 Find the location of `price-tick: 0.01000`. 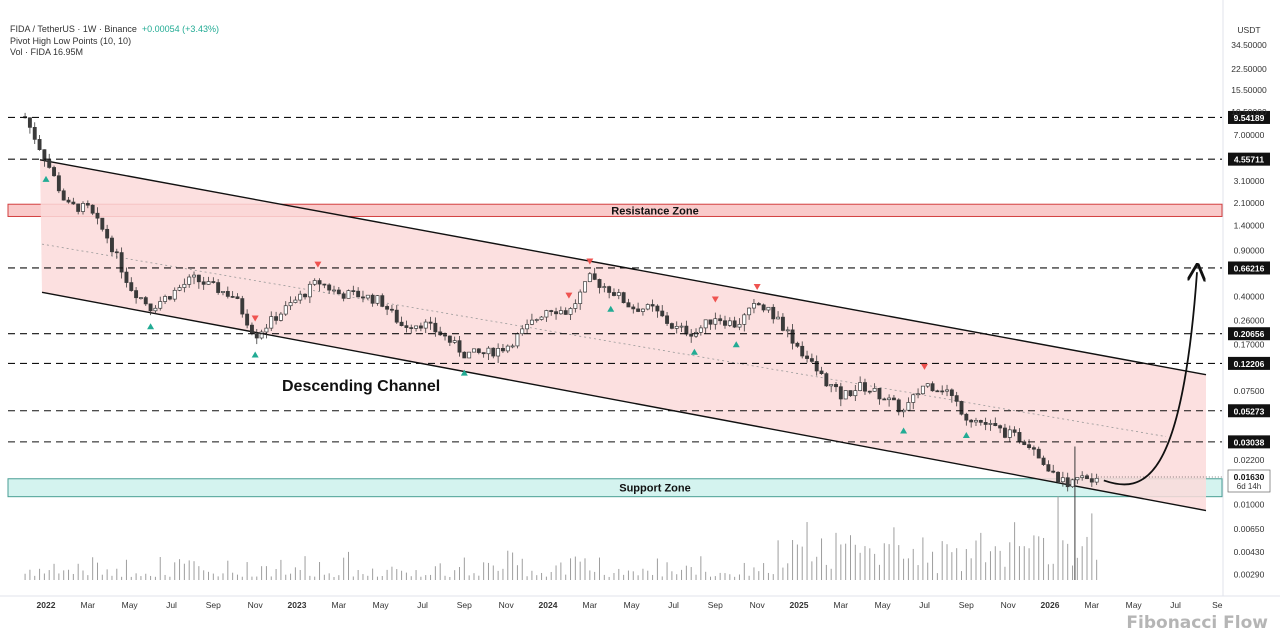

price-tick: 0.01000 is located at coordinates (1249, 505).